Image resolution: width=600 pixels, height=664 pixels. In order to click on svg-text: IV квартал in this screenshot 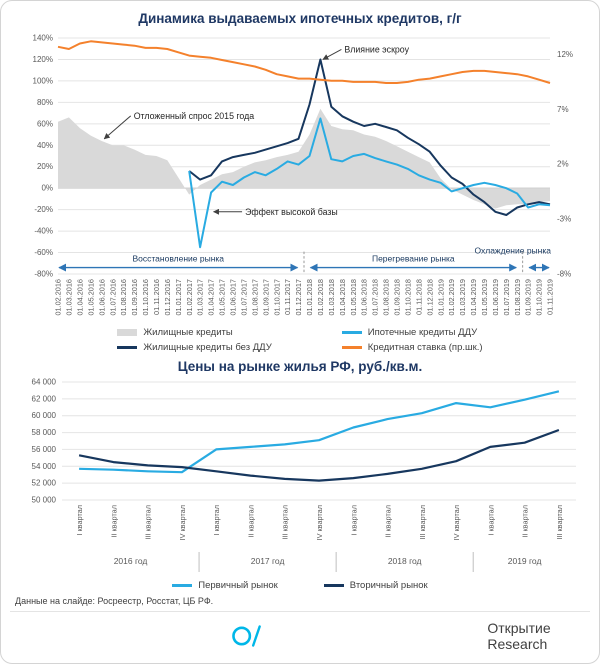, I will do `click(456, 522)`.